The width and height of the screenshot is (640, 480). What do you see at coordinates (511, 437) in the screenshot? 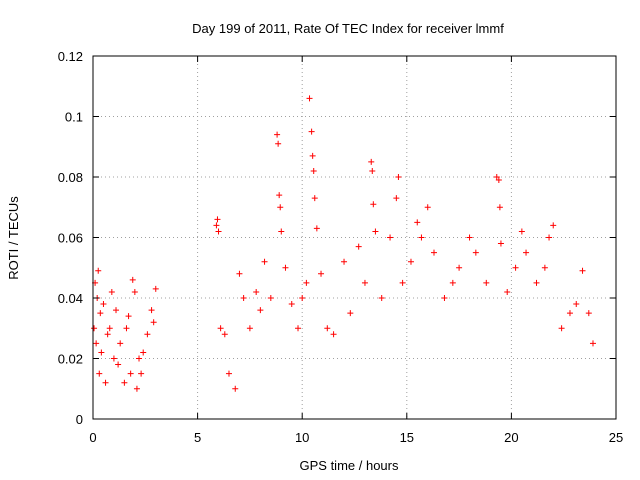
I see `x-tick-label: 20` at bounding box center [511, 437].